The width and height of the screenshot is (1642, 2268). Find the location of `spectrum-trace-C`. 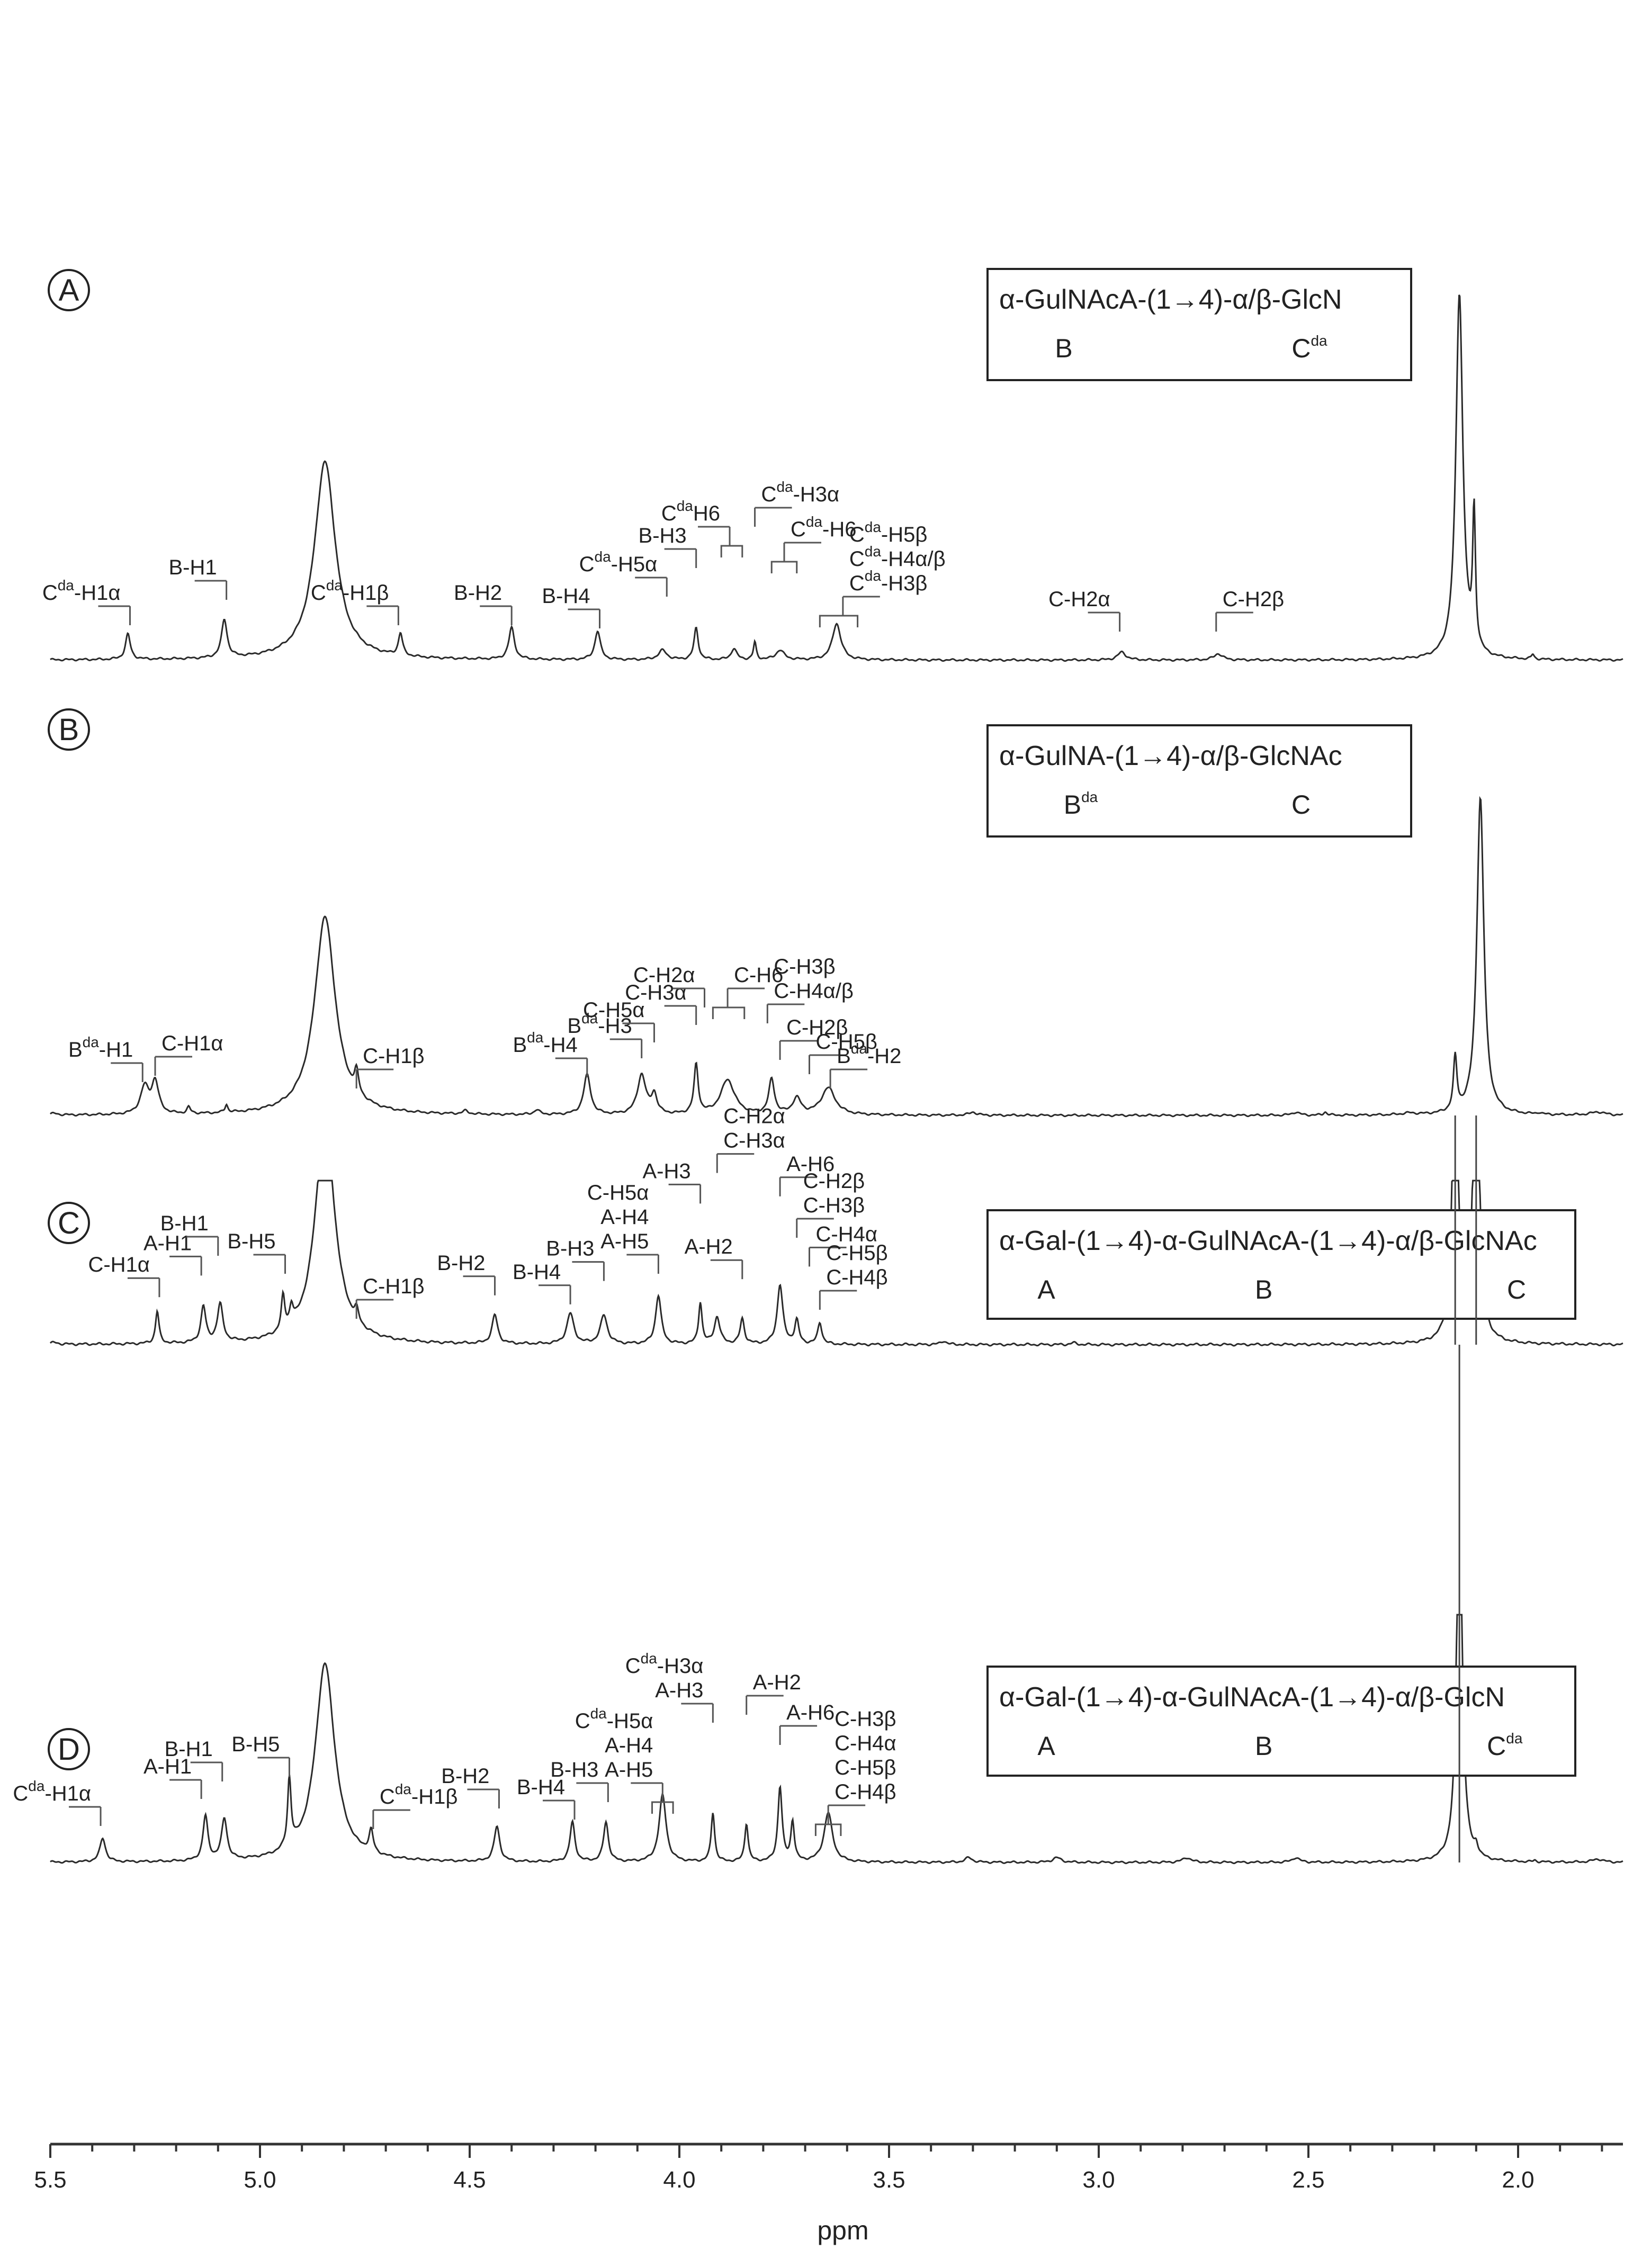

spectrum-trace-C is located at coordinates (836, 1263).